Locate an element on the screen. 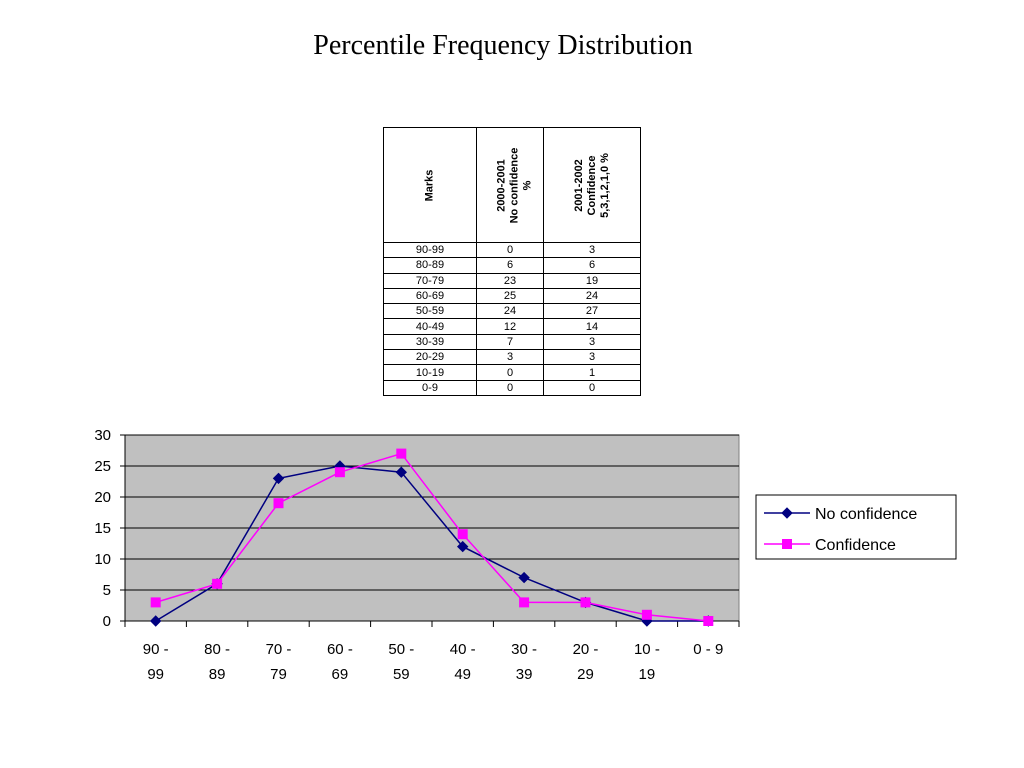 The image size is (1024, 768). x-tick-label: 10 - is located at coordinates (647, 649).